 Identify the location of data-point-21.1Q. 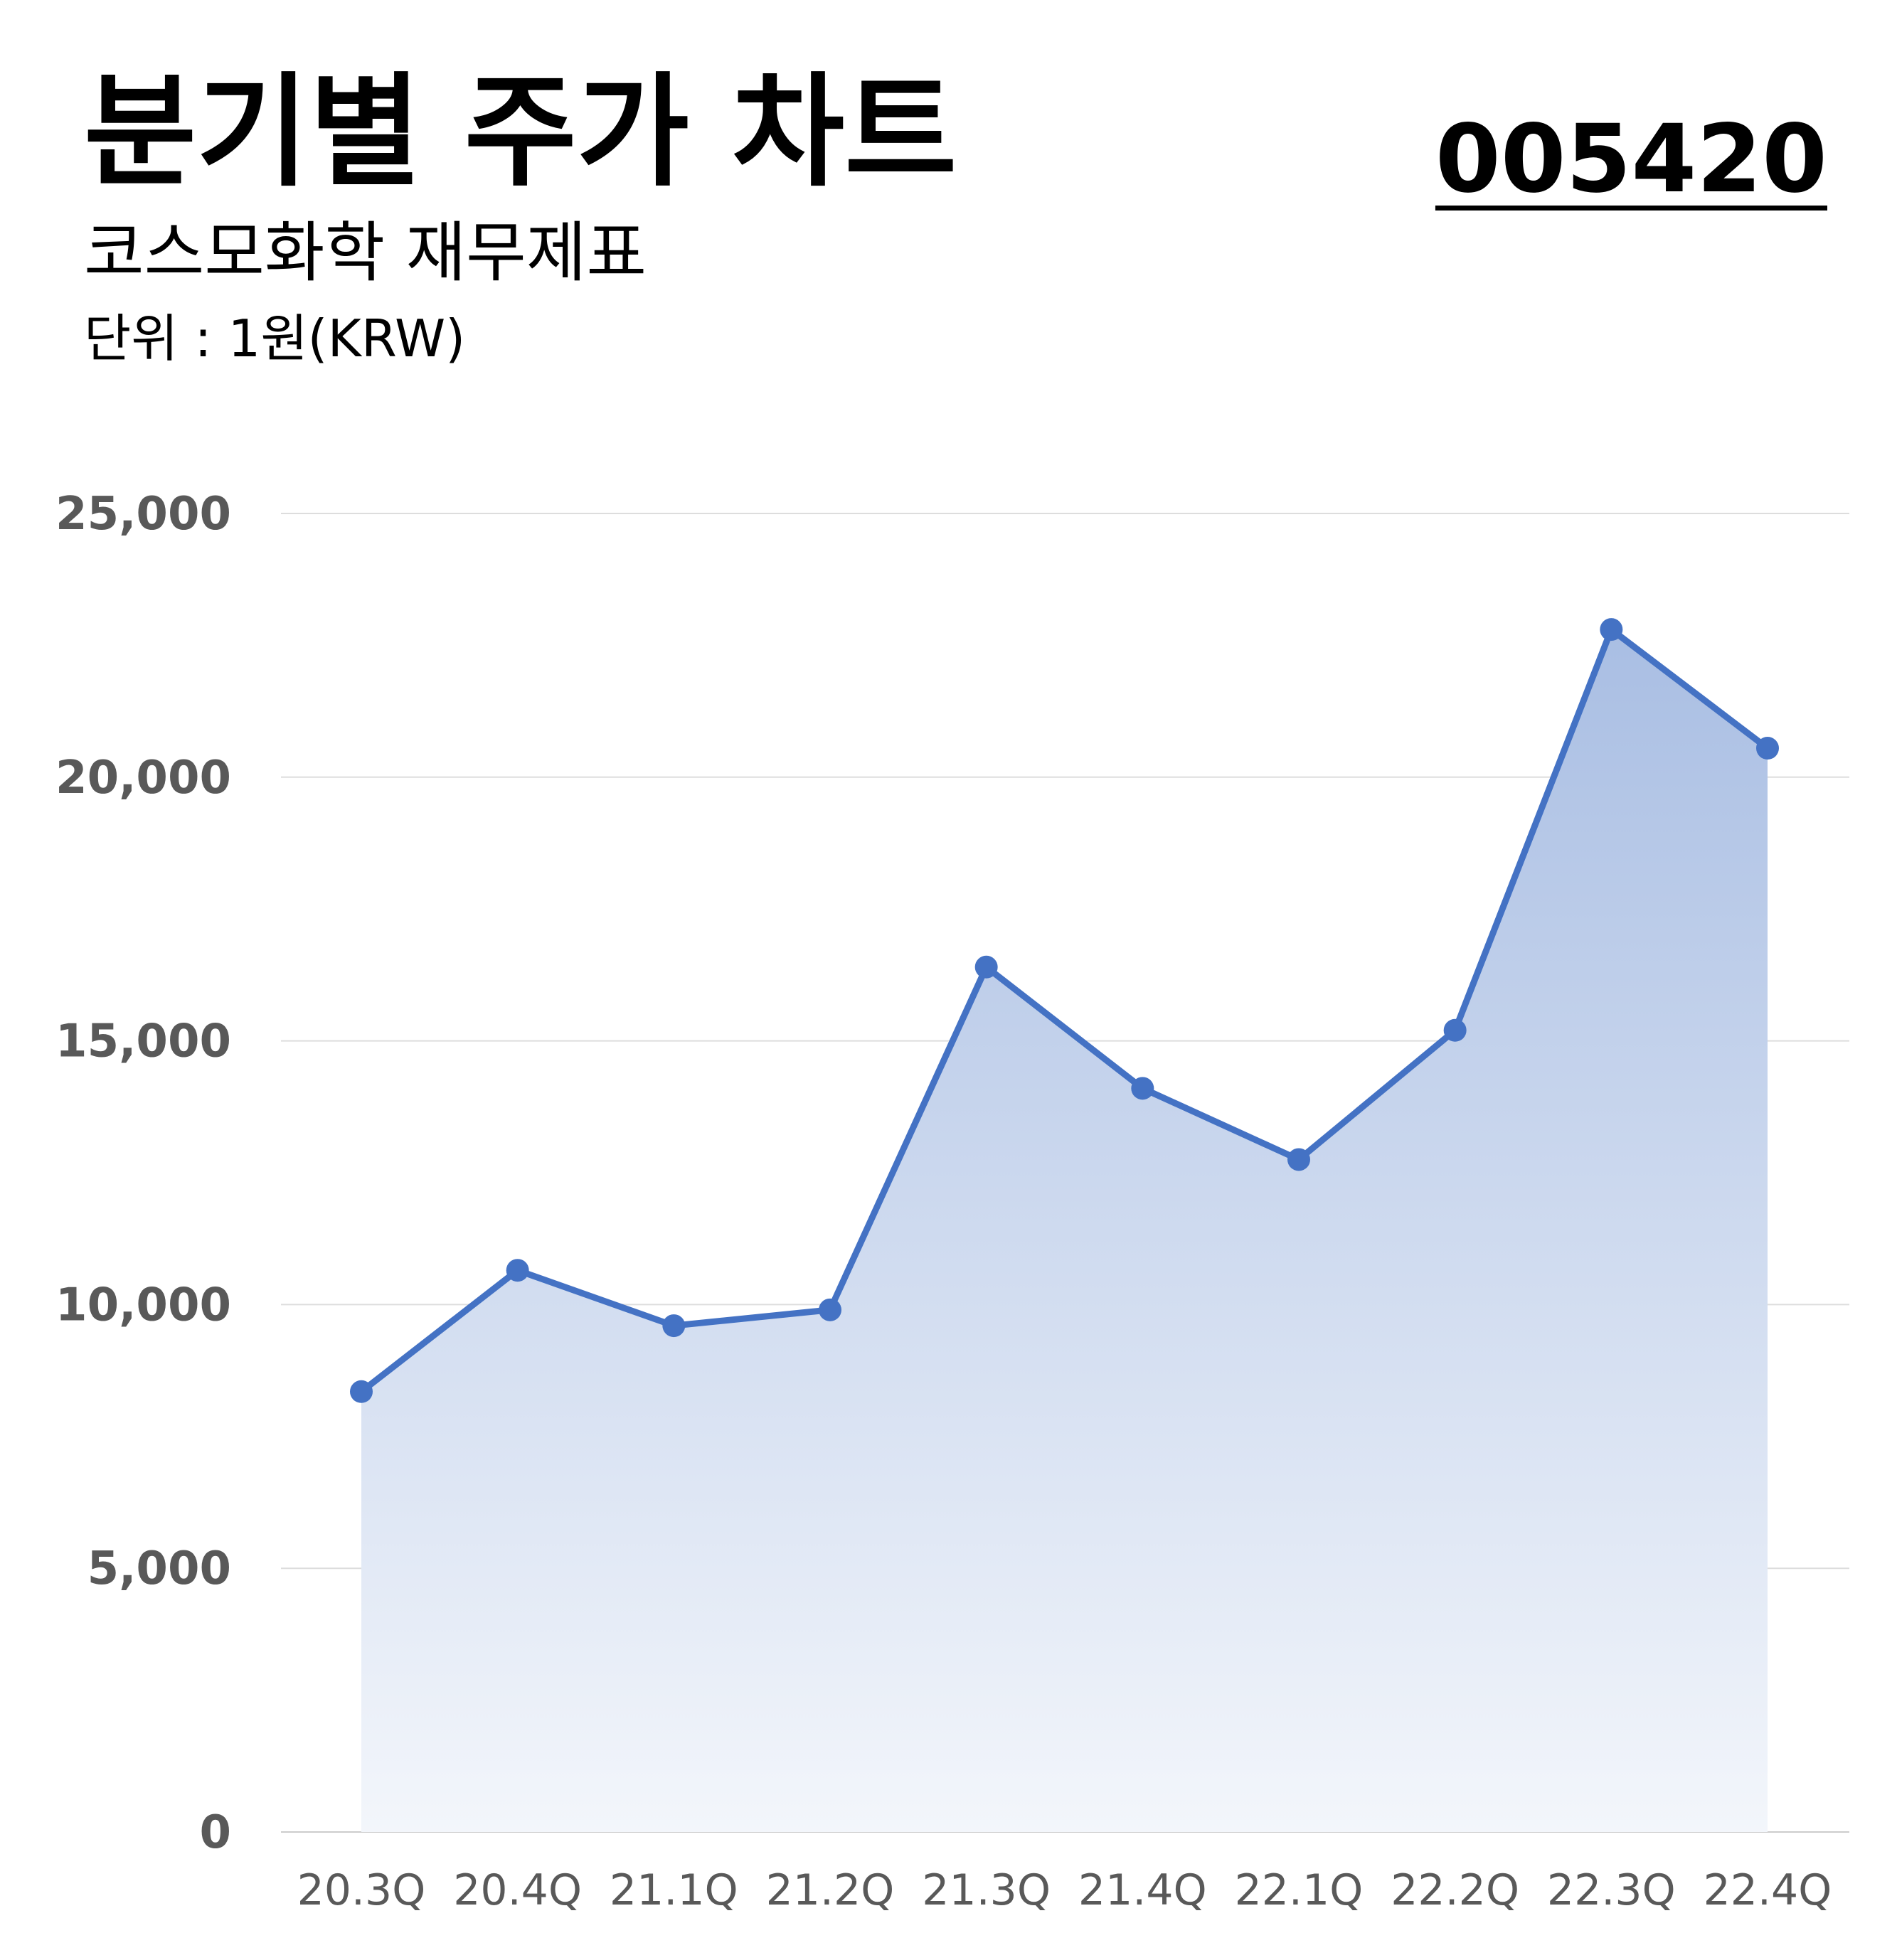
(674, 1326).